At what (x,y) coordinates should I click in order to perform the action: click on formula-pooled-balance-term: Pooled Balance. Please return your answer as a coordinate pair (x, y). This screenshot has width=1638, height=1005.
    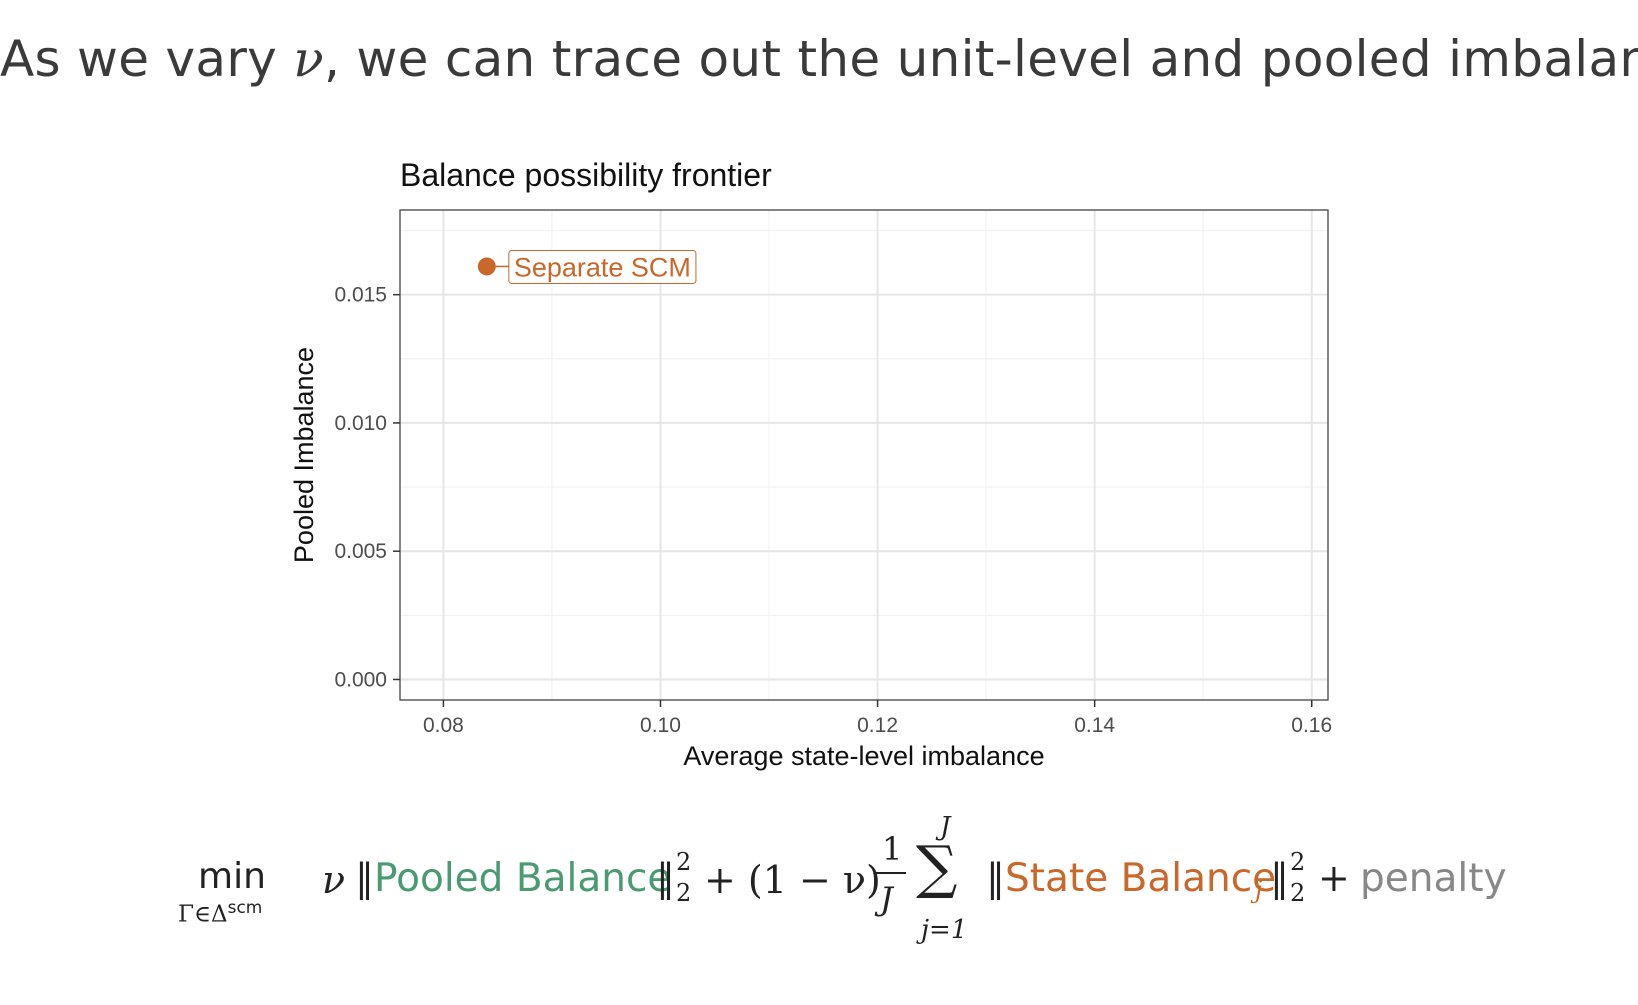
    Looking at the image, I should click on (523, 878).